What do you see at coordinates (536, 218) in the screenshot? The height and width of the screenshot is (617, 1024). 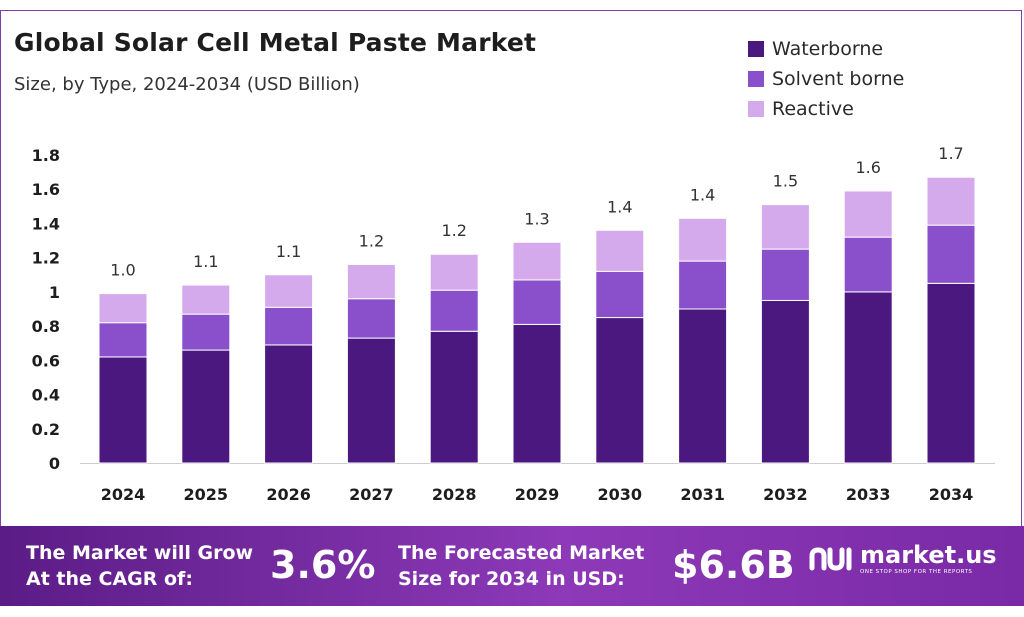 I see `bar-total-label: 1.3` at bounding box center [536, 218].